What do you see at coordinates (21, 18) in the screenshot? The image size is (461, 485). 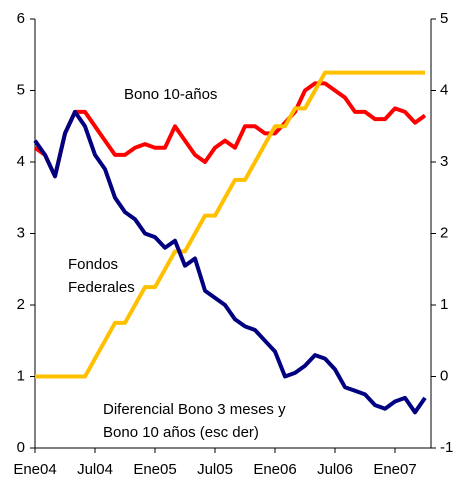 I see `y-tick-label: 6` at bounding box center [21, 18].